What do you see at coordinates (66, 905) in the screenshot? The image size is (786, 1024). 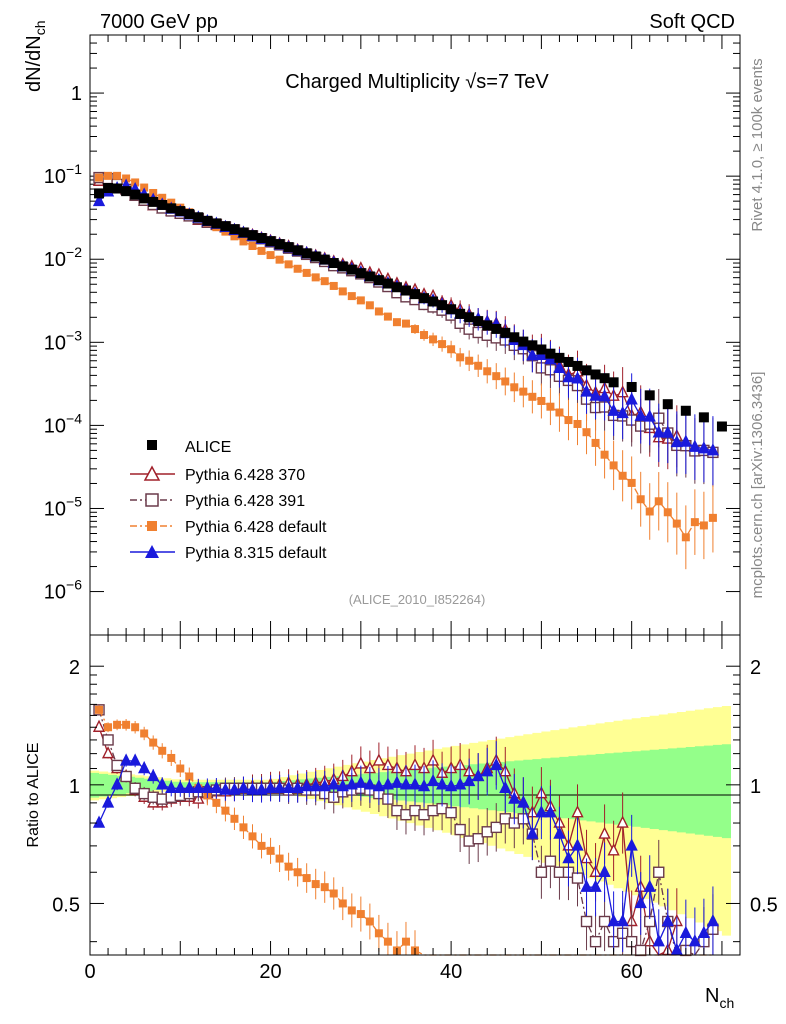 I see `ratio-tick-label: 0.5` at bounding box center [66, 905].